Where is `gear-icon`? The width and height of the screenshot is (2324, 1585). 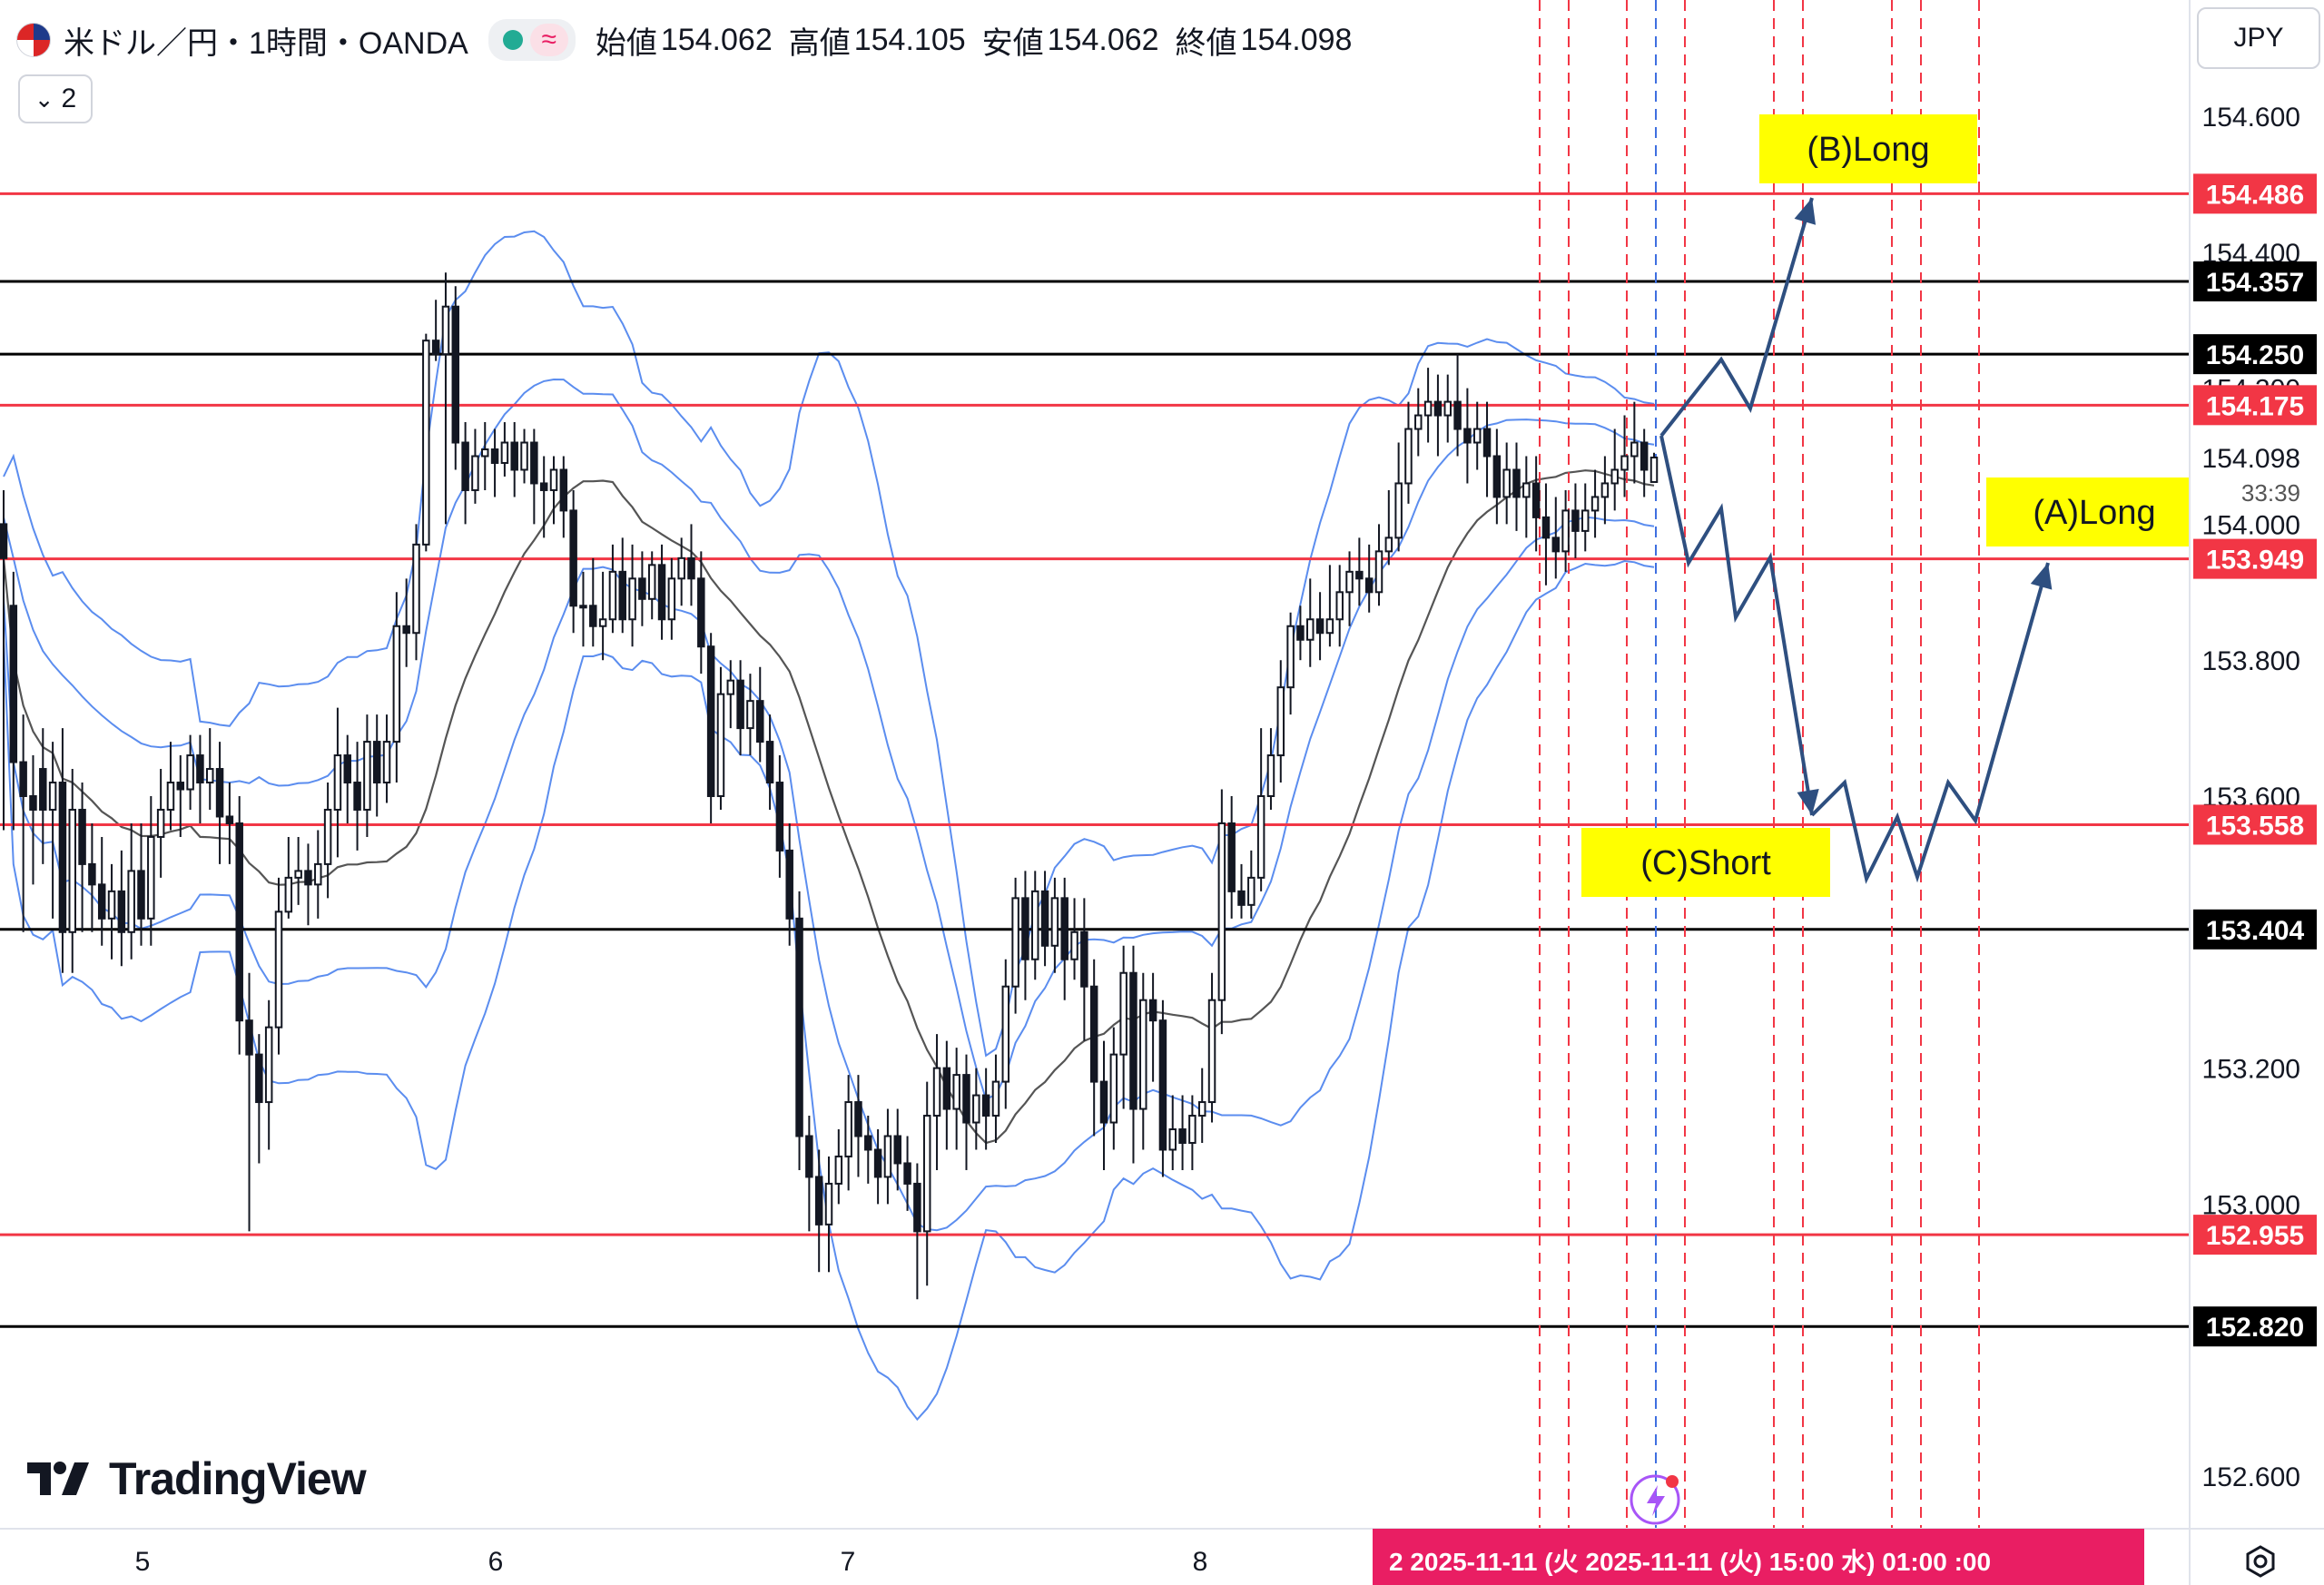 gear-icon is located at coordinates (2260, 1561).